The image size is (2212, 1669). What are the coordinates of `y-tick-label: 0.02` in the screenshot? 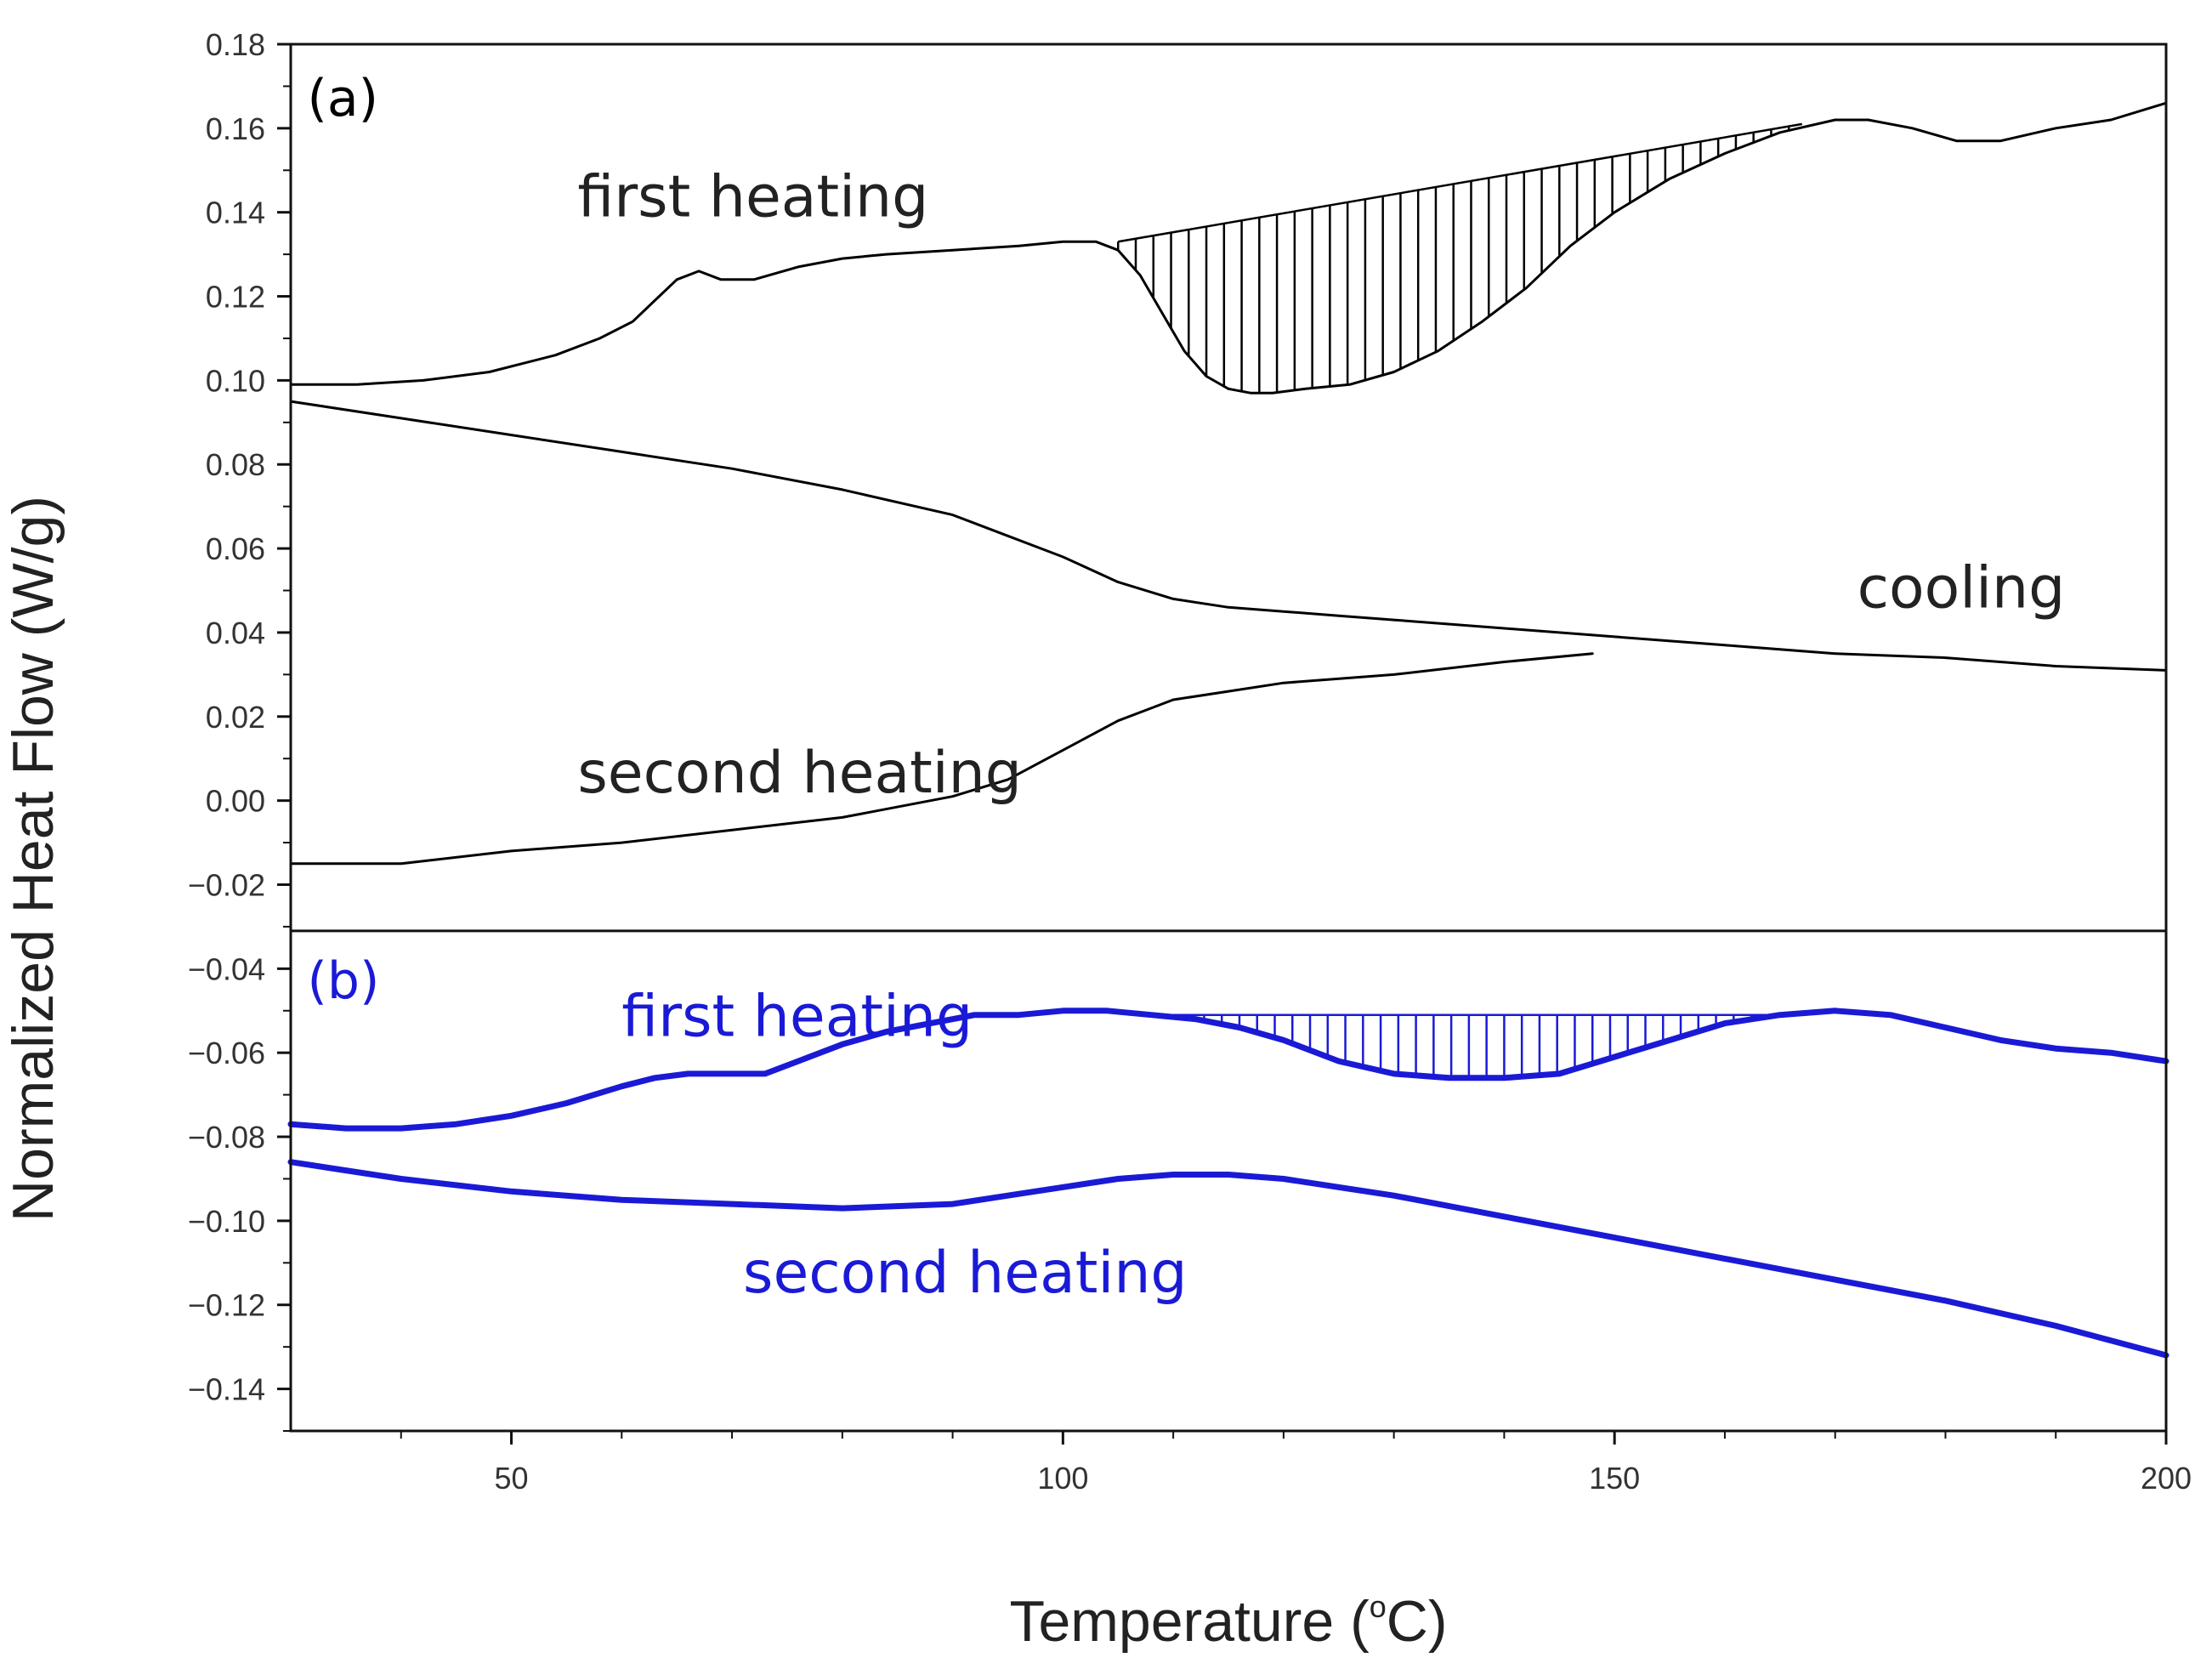 It's located at (235, 718).